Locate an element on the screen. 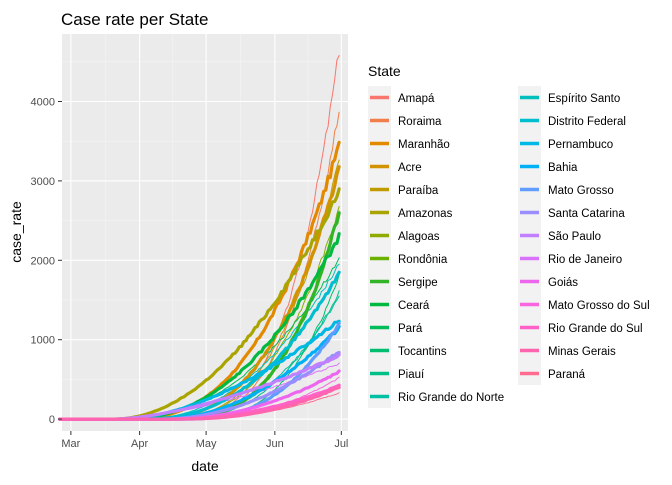 Image resolution: width=672 pixels, height=485 pixels. legend-label: Bahia is located at coordinates (563, 168).